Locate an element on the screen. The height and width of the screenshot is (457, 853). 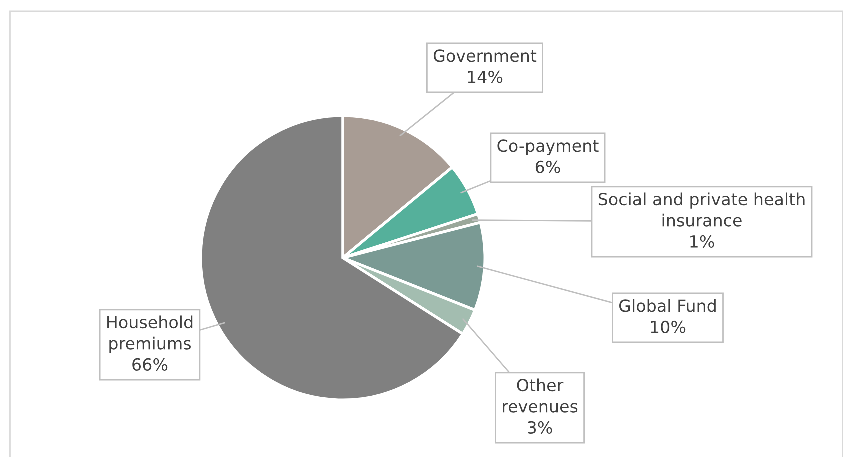
slice-label: Other revenues is located at coordinates (540, 395).